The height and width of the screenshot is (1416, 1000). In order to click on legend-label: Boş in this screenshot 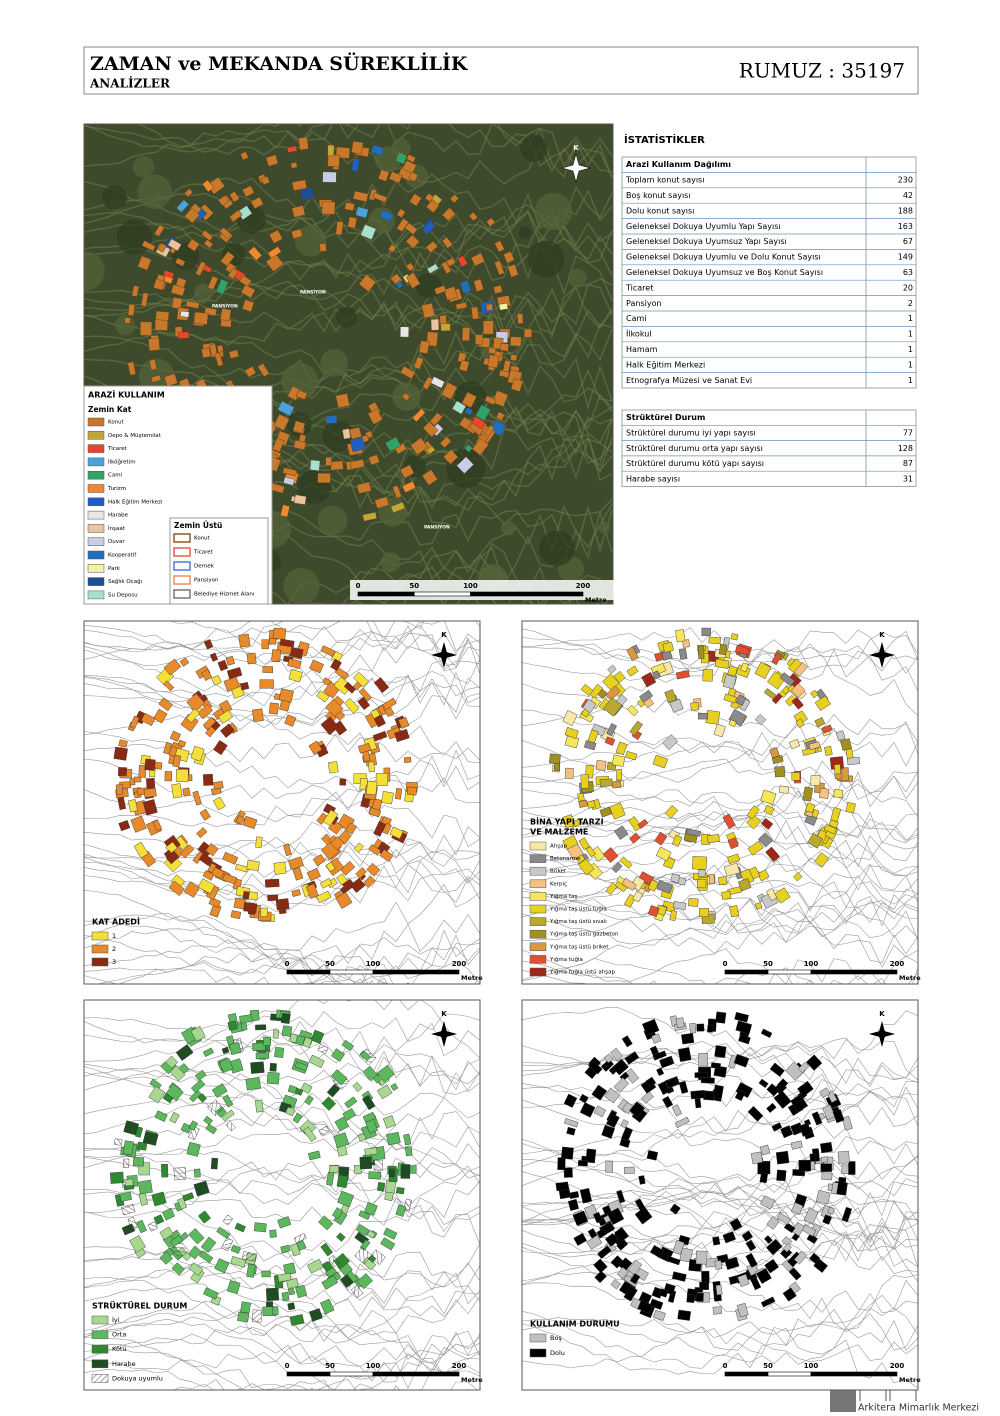, I will do `click(556, 1338)`.